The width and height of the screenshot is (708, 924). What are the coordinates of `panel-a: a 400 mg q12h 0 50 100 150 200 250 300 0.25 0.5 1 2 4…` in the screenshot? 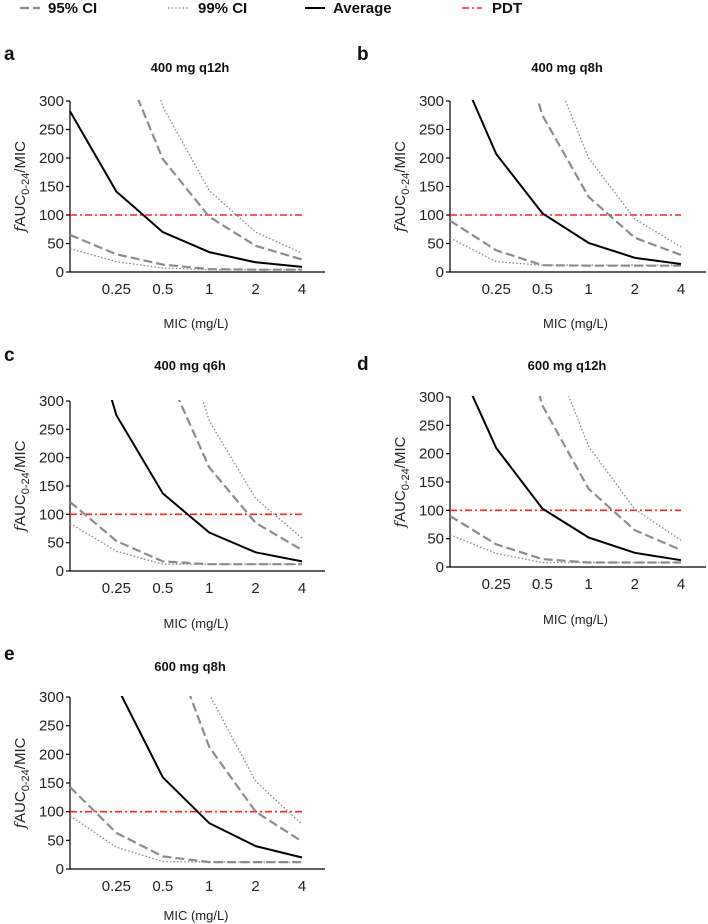 It's located at (164, 187).